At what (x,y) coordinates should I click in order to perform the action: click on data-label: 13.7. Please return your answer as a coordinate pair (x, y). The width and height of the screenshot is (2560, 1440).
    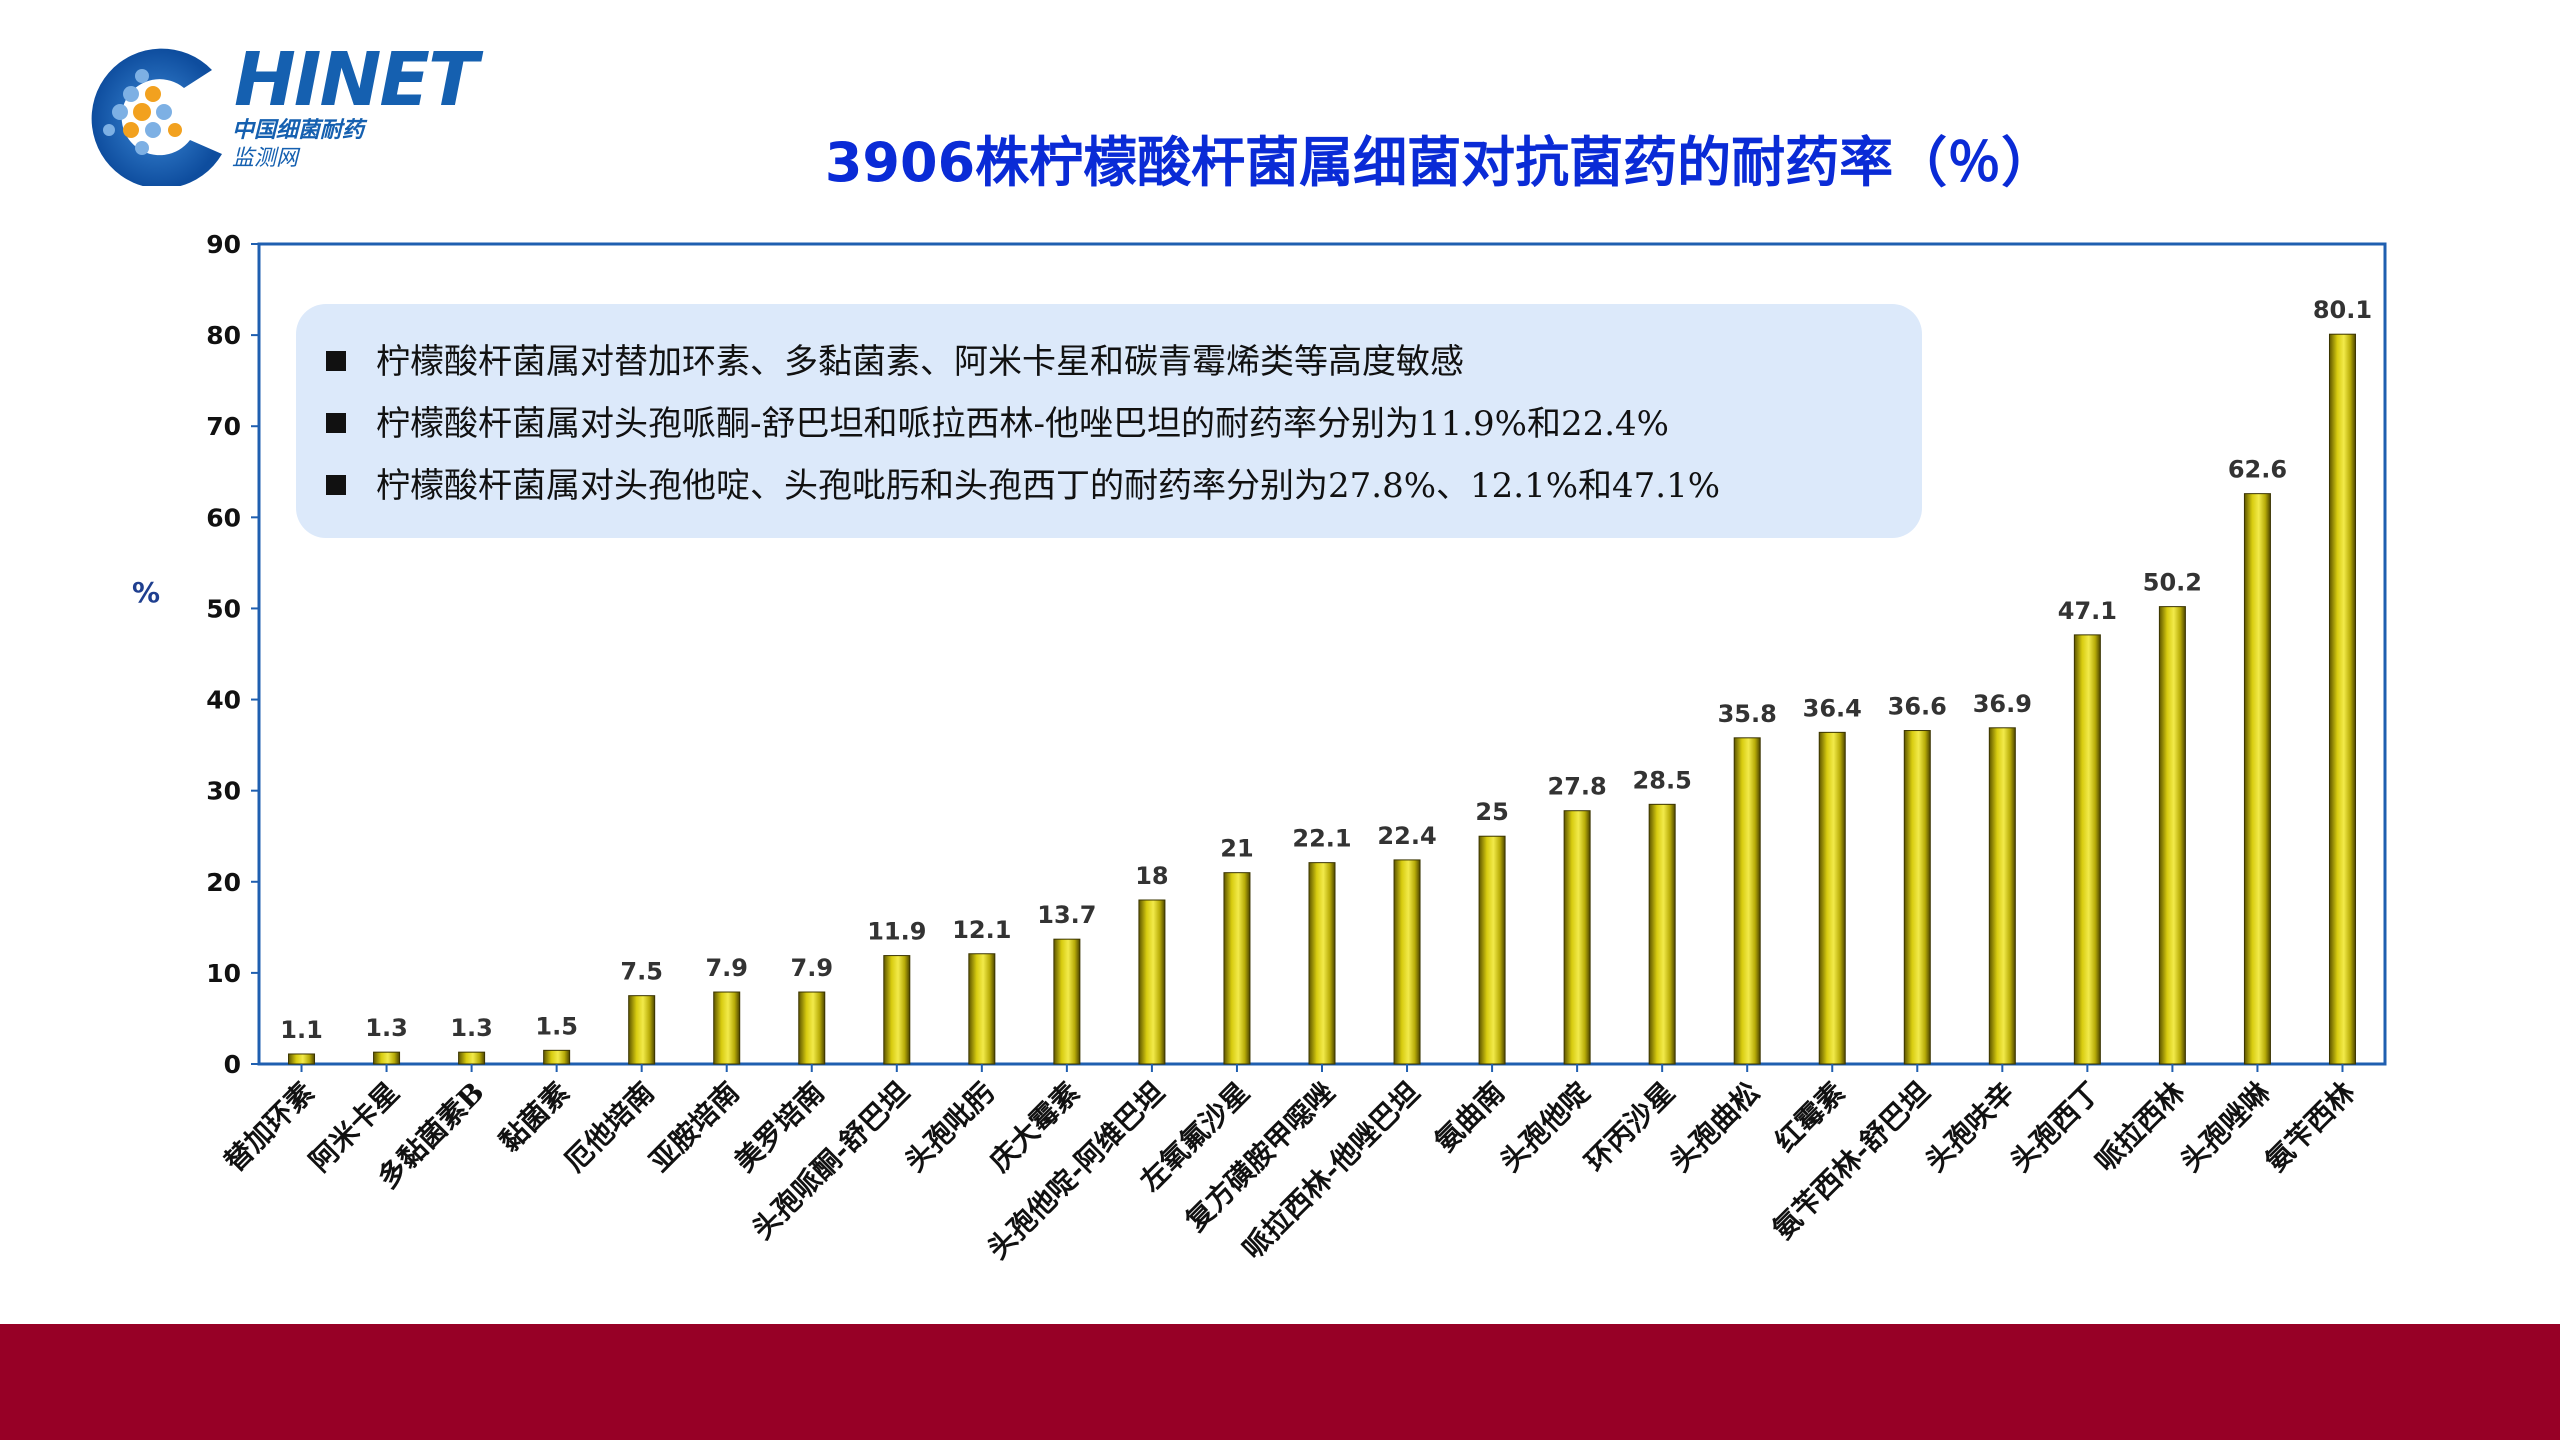
    Looking at the image, I should click on (1066, 915).